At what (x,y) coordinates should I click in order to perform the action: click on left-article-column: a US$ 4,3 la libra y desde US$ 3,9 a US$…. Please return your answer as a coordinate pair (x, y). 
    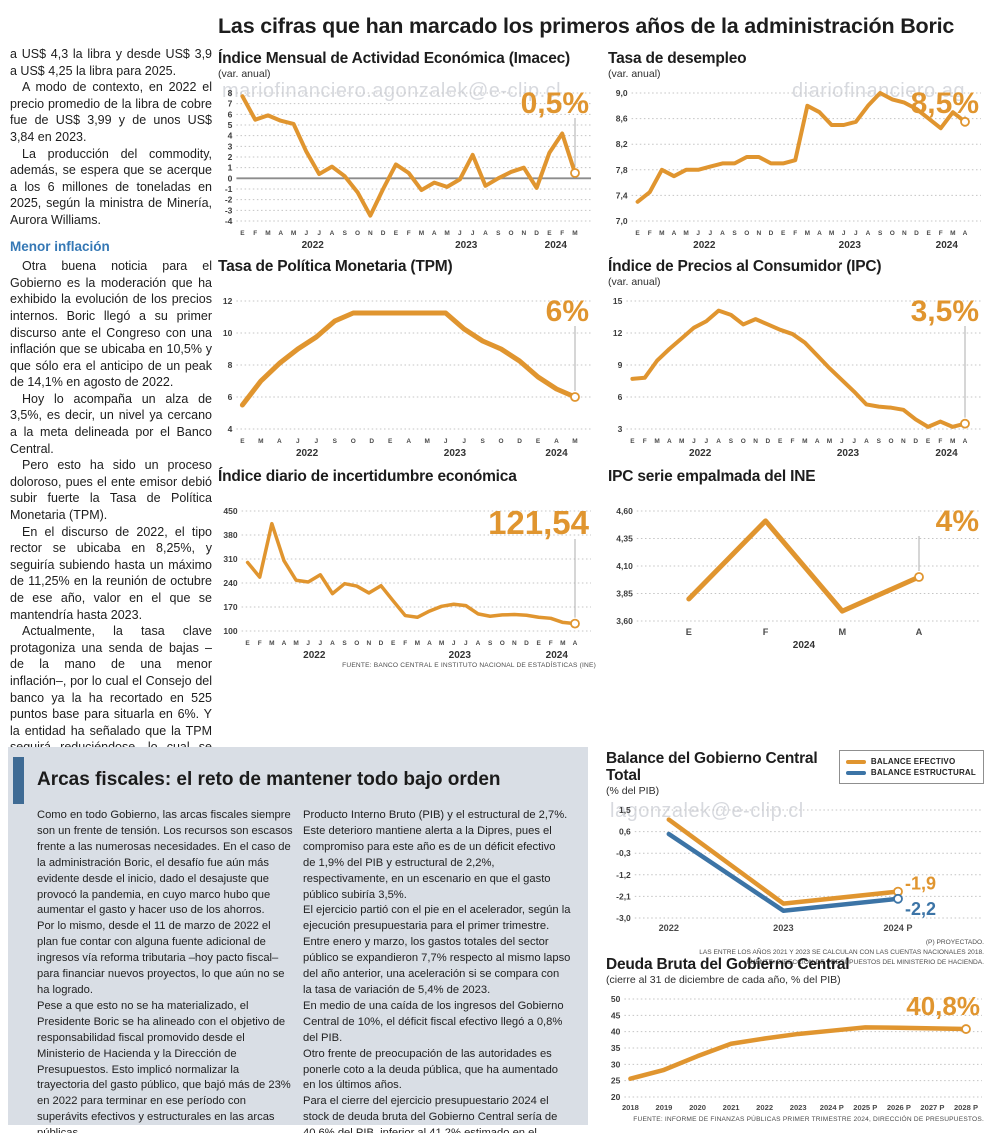
    Looking at the image, I should click on (111, 442).